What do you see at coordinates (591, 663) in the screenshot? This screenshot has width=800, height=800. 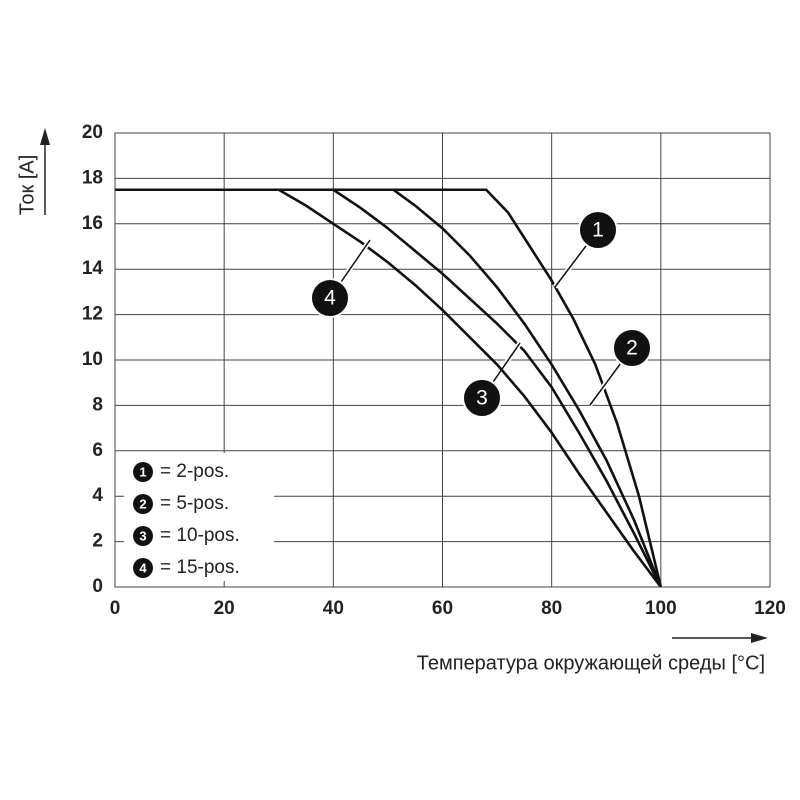 I see `x-axis-title: Температура окружающей среды [°C]` at bounding box center [591, 663].